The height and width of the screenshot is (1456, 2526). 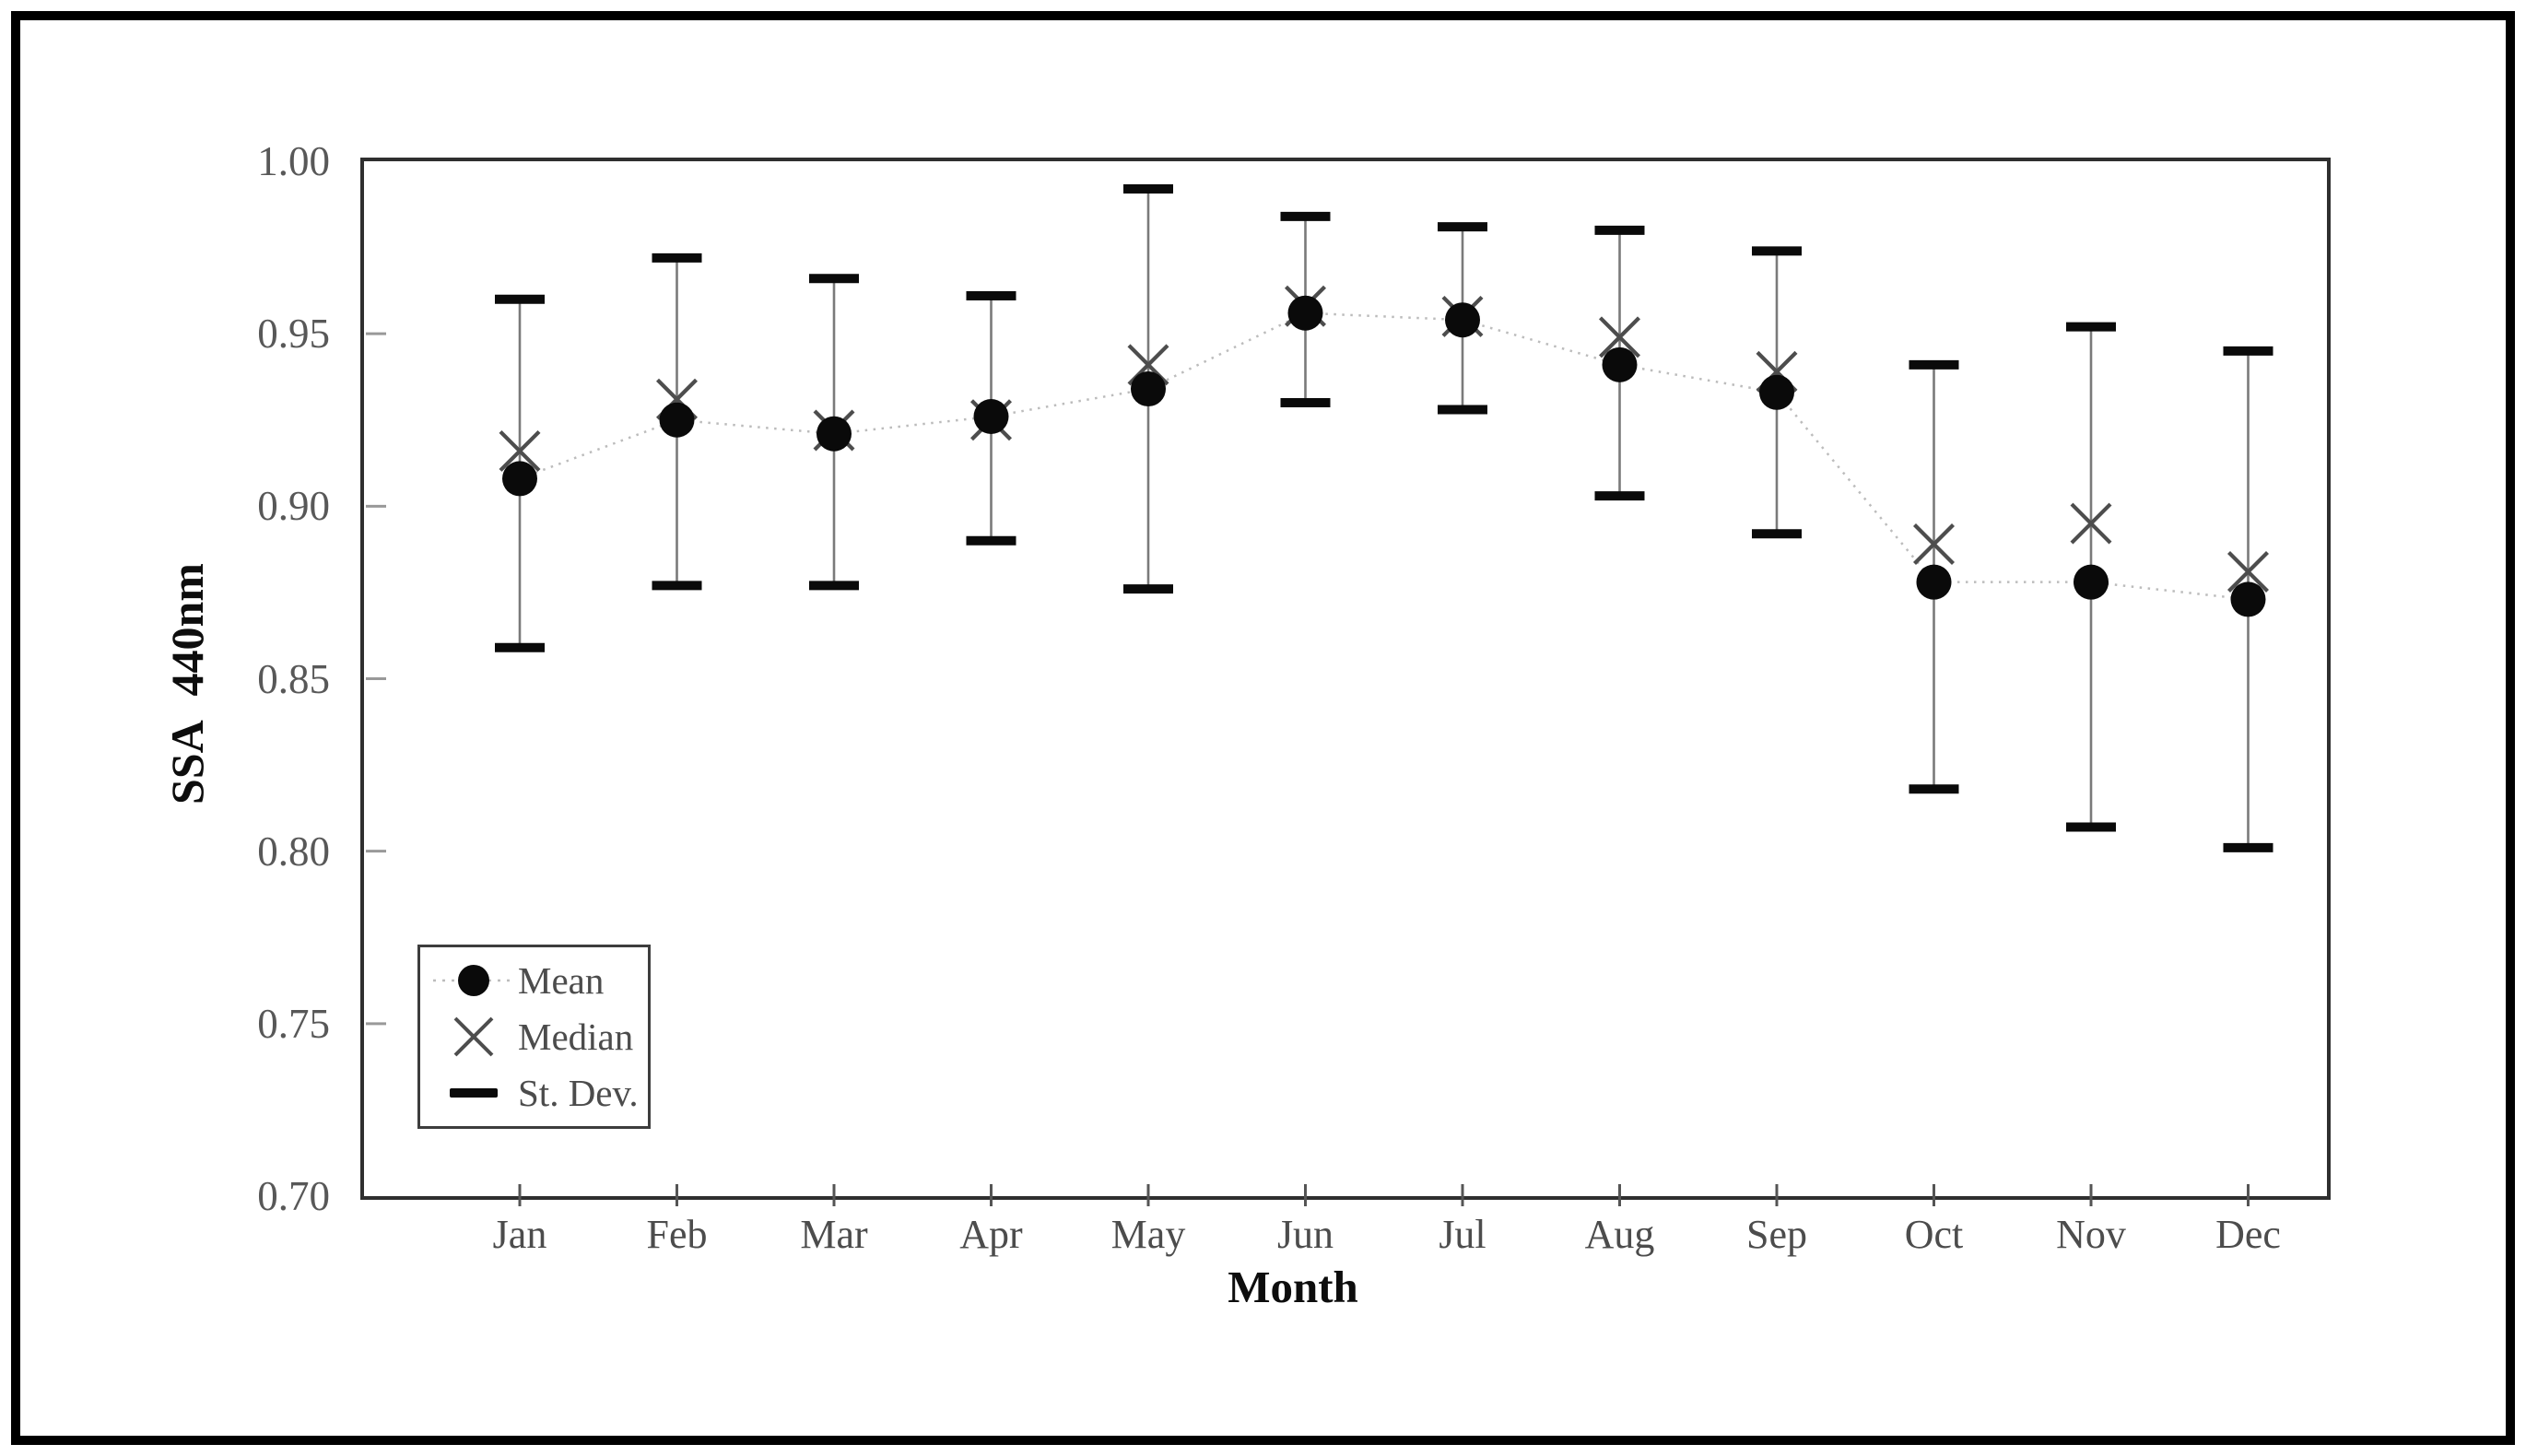 I want to click on x-tick-label-apr: Apr, so click(x=991, y=1234).